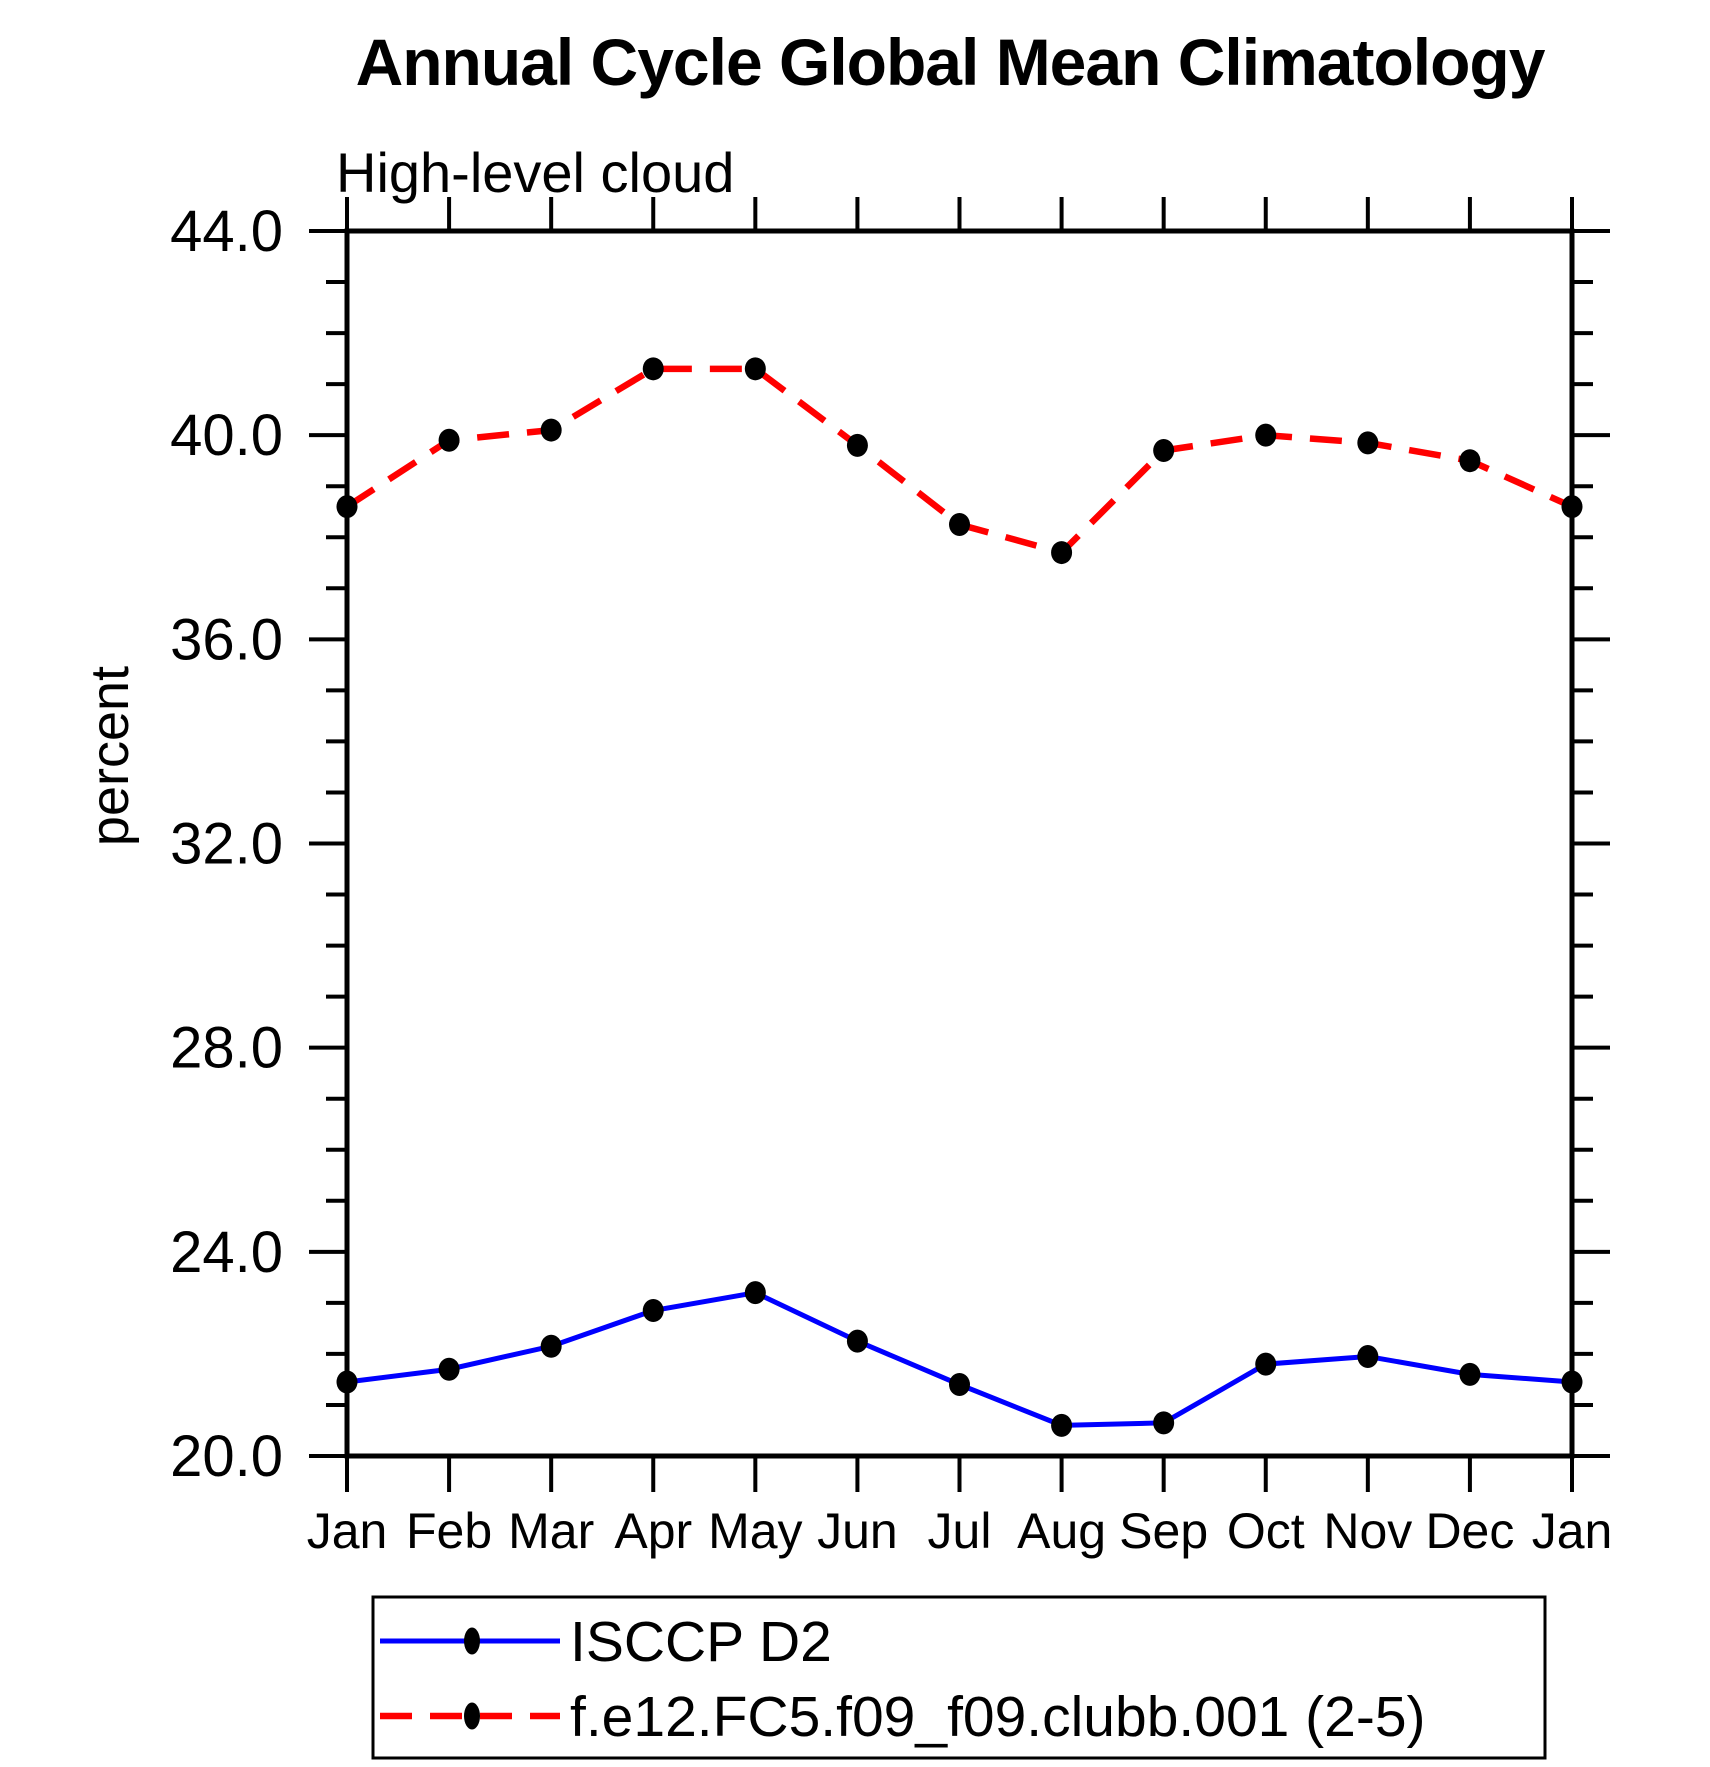 This screenshot has height=1767, width=1710. What do you see at coordinates (653, 1531) in the screenshot?
I see `x-tick-label: Apr` at bounding box center [653, 1531].